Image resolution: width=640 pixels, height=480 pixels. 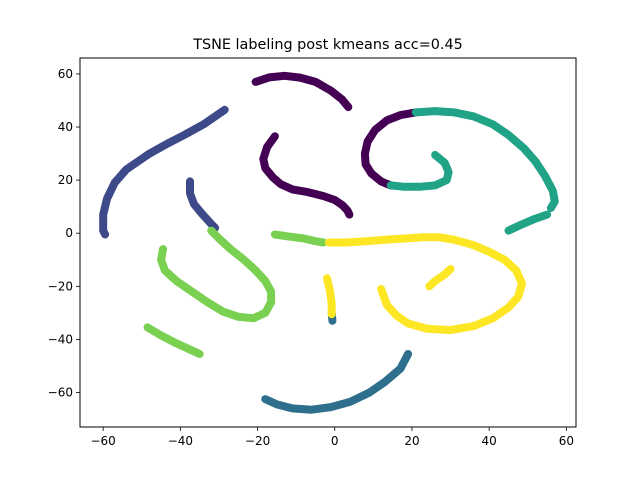 I want to click on chart-title: TSNE labeling post kmeans acc=0.45, so click(x=327, y=45).